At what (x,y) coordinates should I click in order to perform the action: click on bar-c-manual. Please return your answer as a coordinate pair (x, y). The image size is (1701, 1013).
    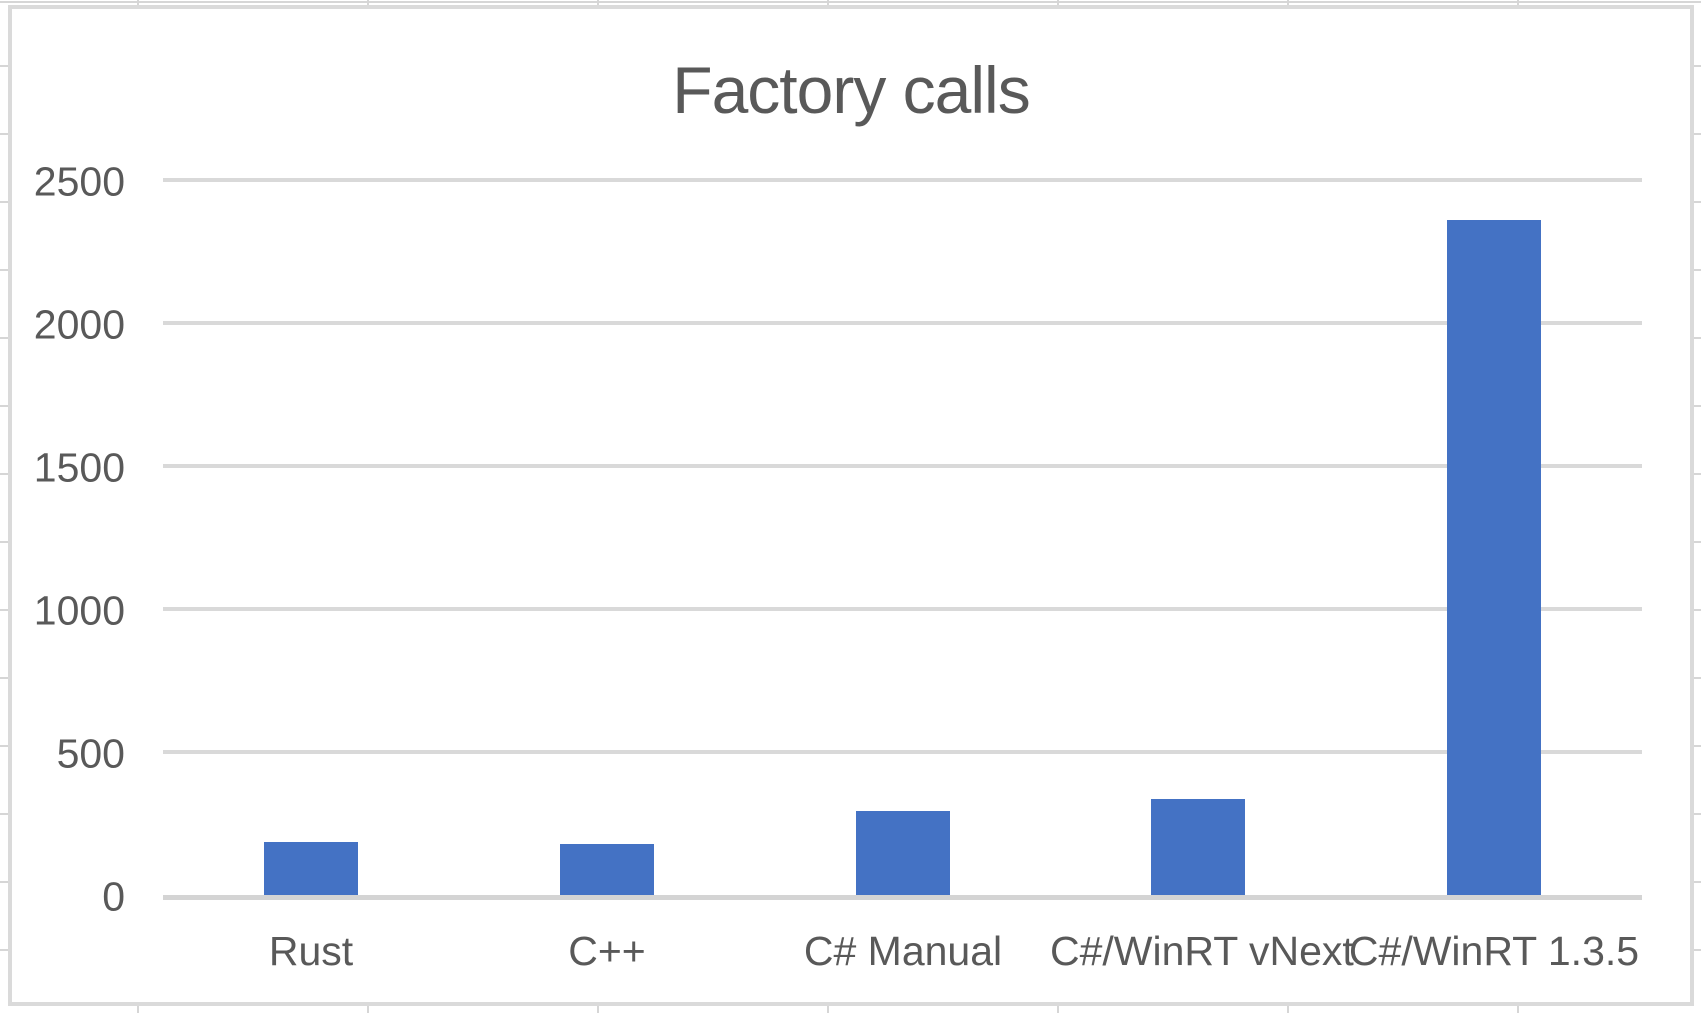
    Looking at the image, I should click on (903, 853).